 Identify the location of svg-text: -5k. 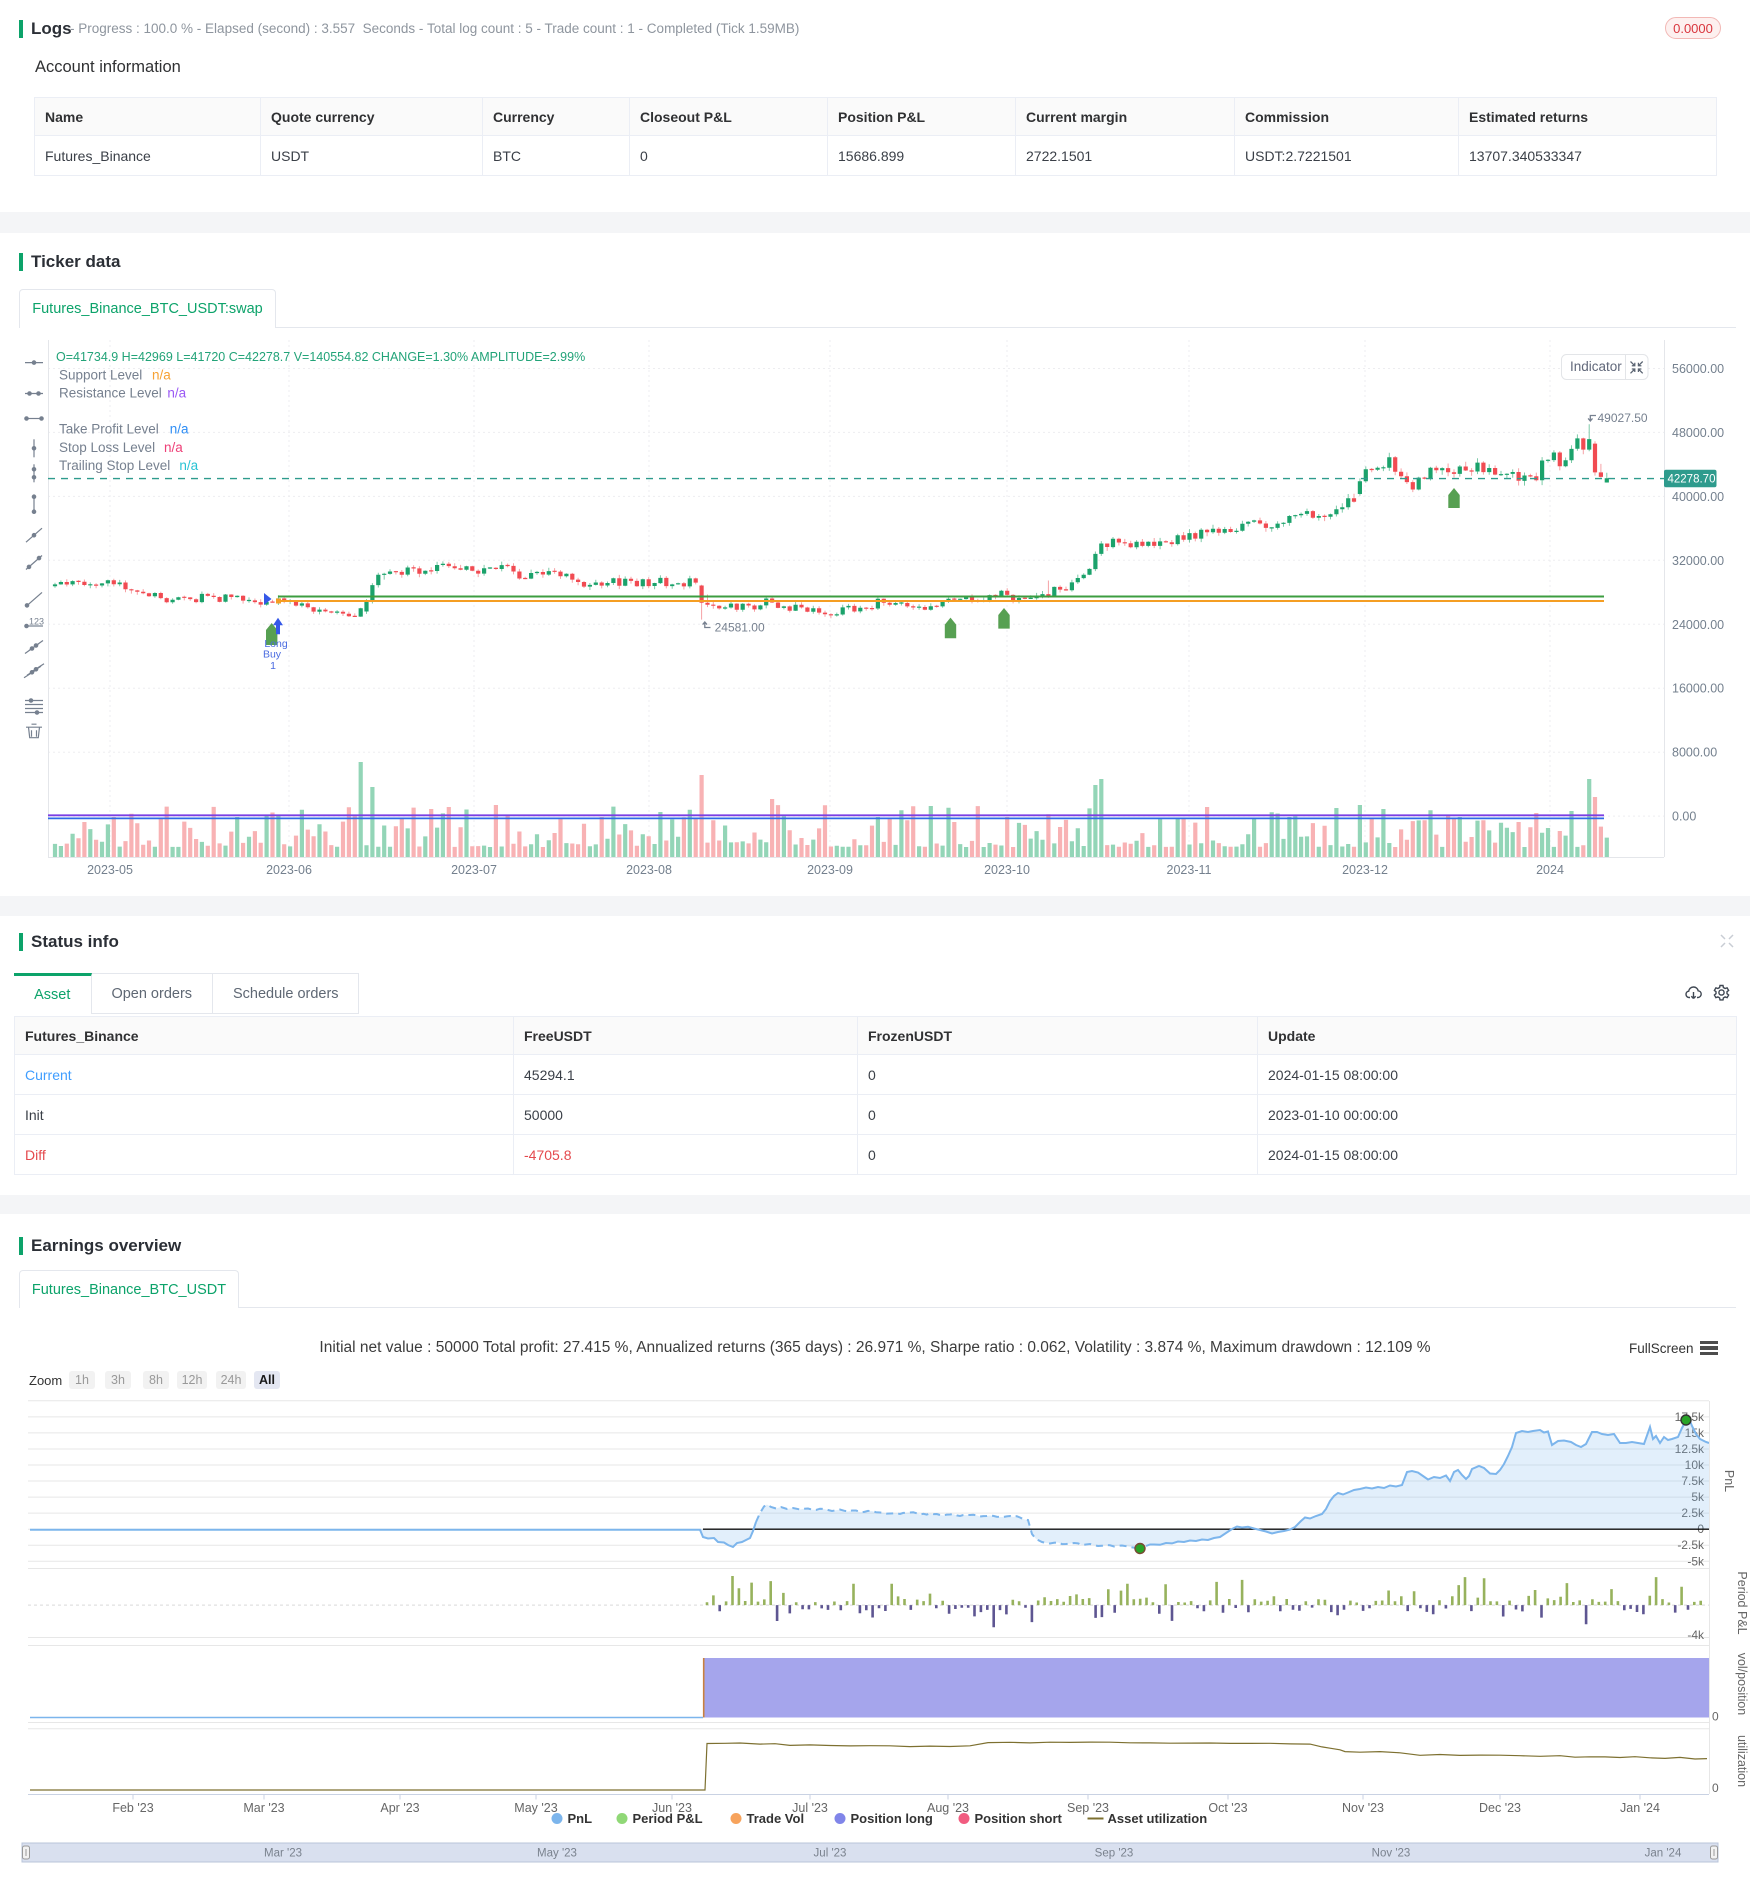
(1696, 1561).